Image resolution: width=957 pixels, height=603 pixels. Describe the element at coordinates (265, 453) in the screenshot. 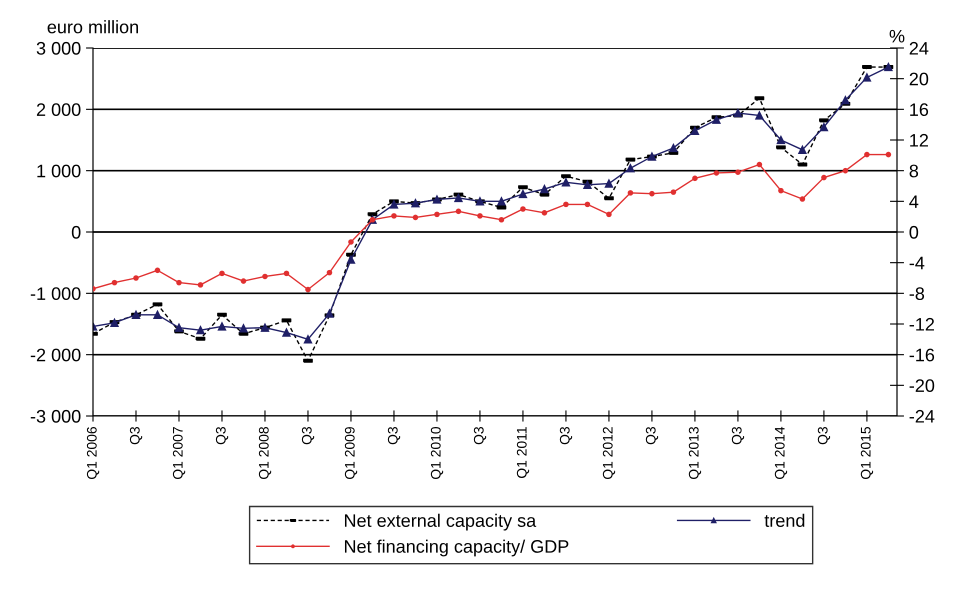

I see `x-tick-label: Q1 2008` at that location.